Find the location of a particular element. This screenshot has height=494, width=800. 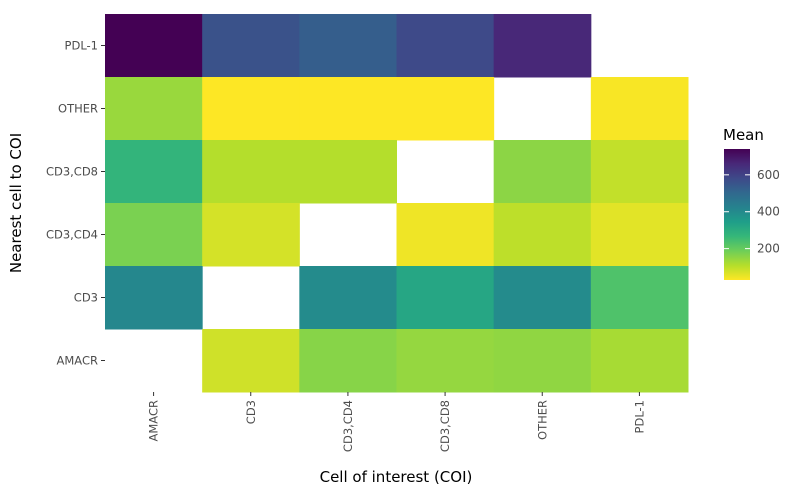

y-tick-label: CD3,CD8 is located at coordinates (72, 172).